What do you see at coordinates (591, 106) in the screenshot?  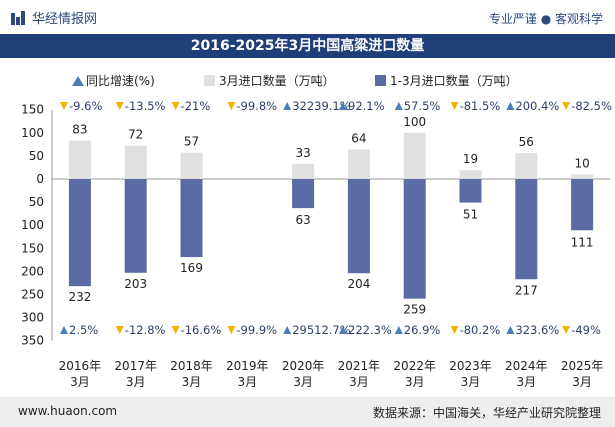 I see `monthly-growth-label: -82.5%` at bounding box center [591, 106].